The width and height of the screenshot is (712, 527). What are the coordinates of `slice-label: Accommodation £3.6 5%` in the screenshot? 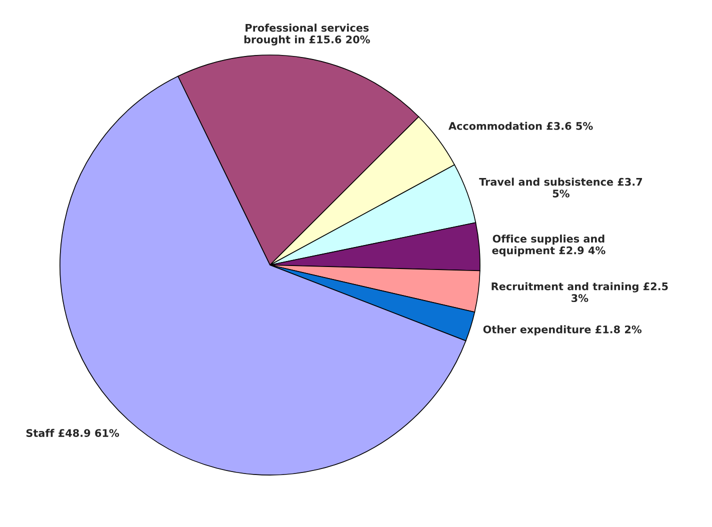 It's located at (520, 126).